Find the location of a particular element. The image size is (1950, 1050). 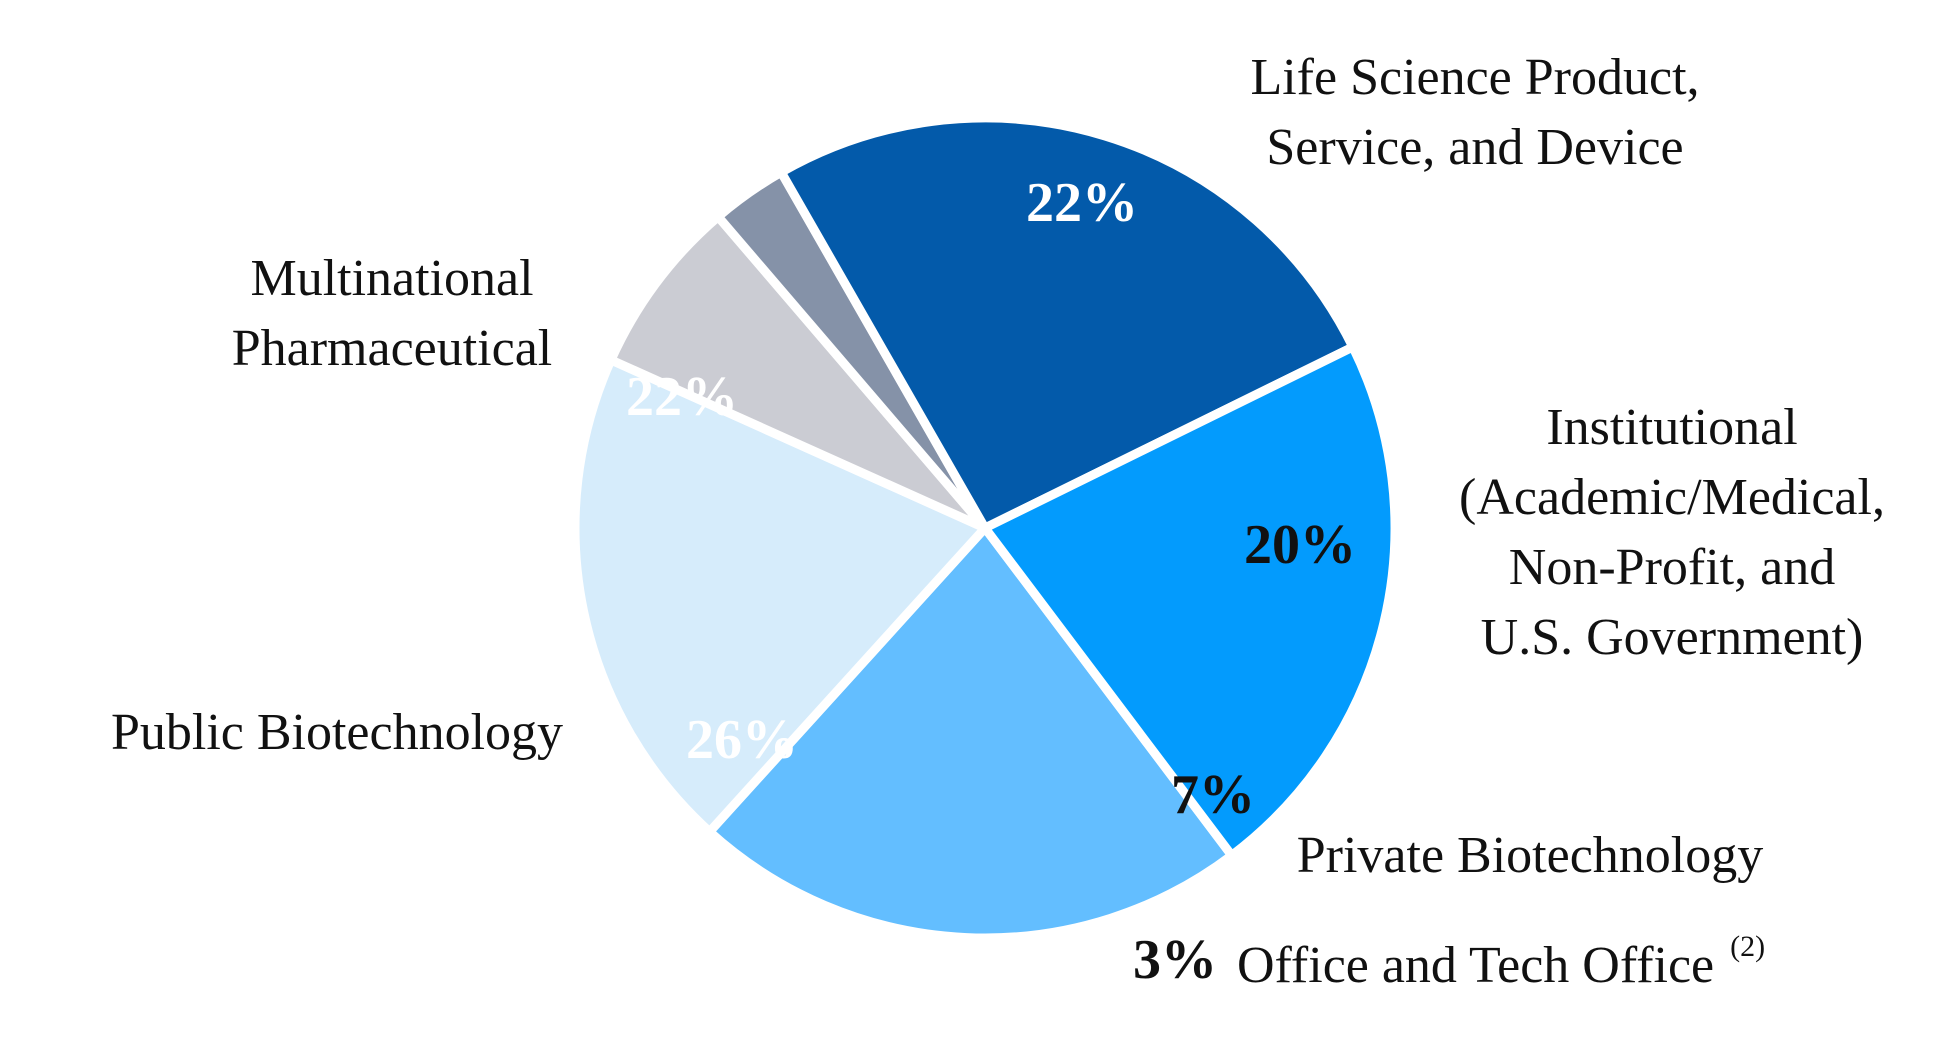

category-label-private-biotech: Private Biotechnology is located at coordinates (1530, 855).